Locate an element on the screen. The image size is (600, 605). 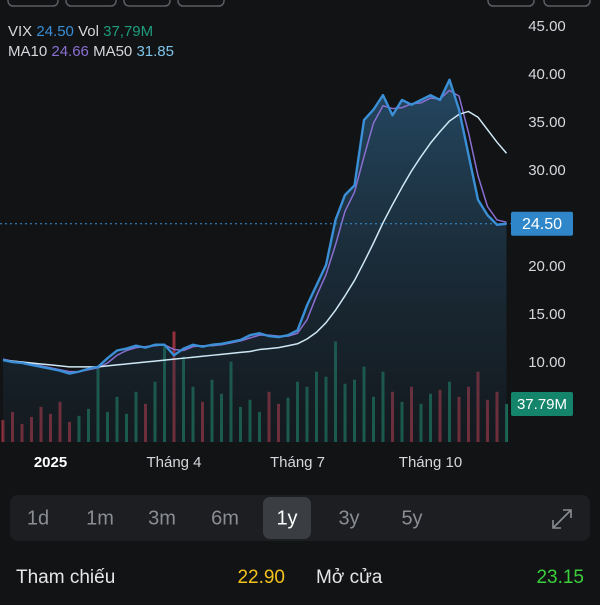
y-tick-label: 45.00 is located at coordinates (547, 26).